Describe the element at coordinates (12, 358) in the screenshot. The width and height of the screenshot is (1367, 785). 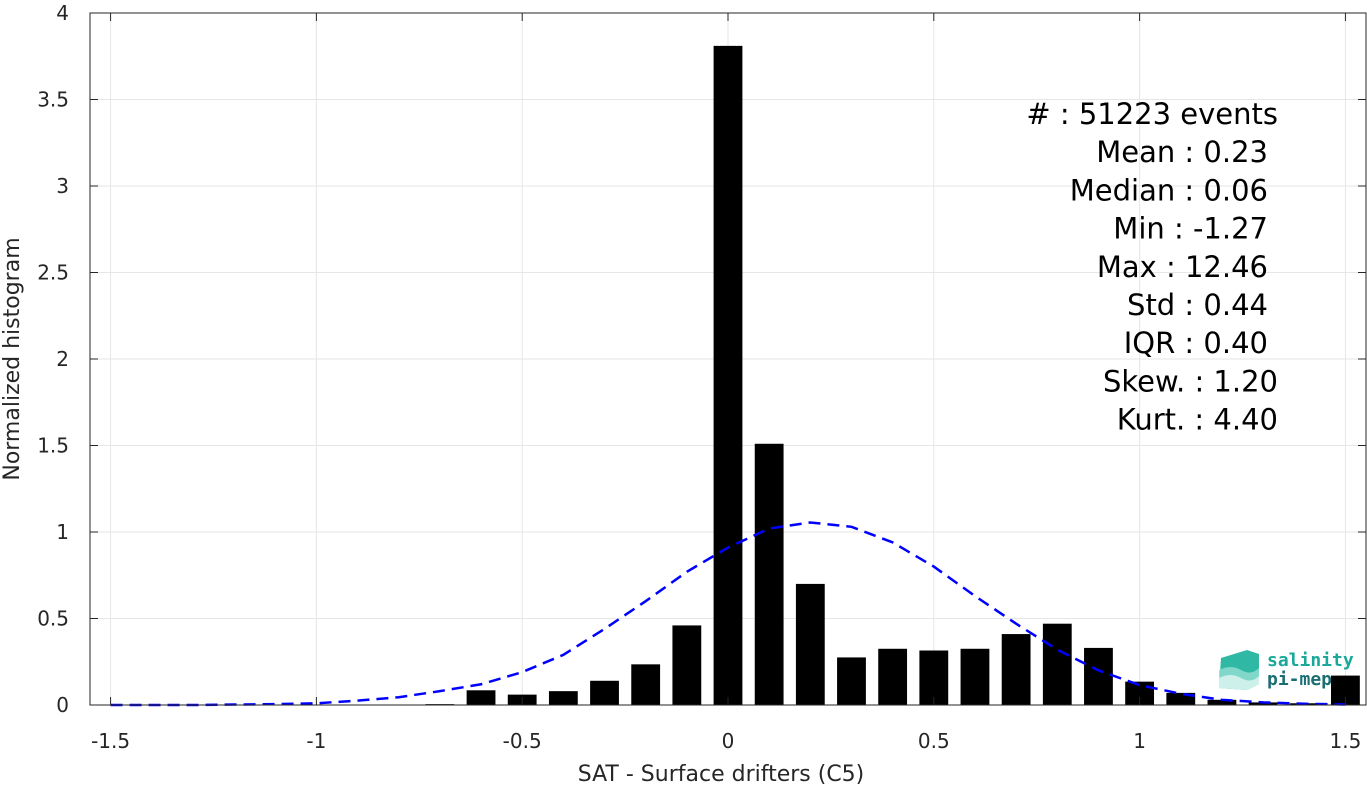
I see `y-axis-label: Normalized histogram` at that location.